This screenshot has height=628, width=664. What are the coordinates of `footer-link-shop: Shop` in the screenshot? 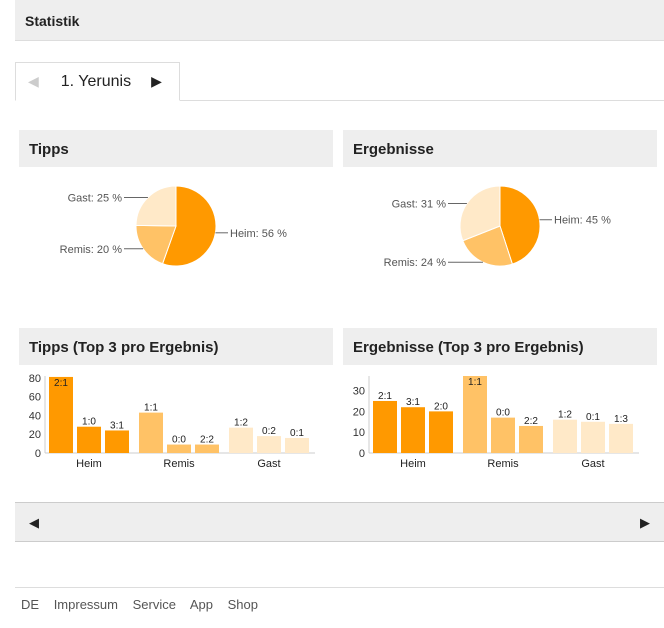 It's located at (243, 604).